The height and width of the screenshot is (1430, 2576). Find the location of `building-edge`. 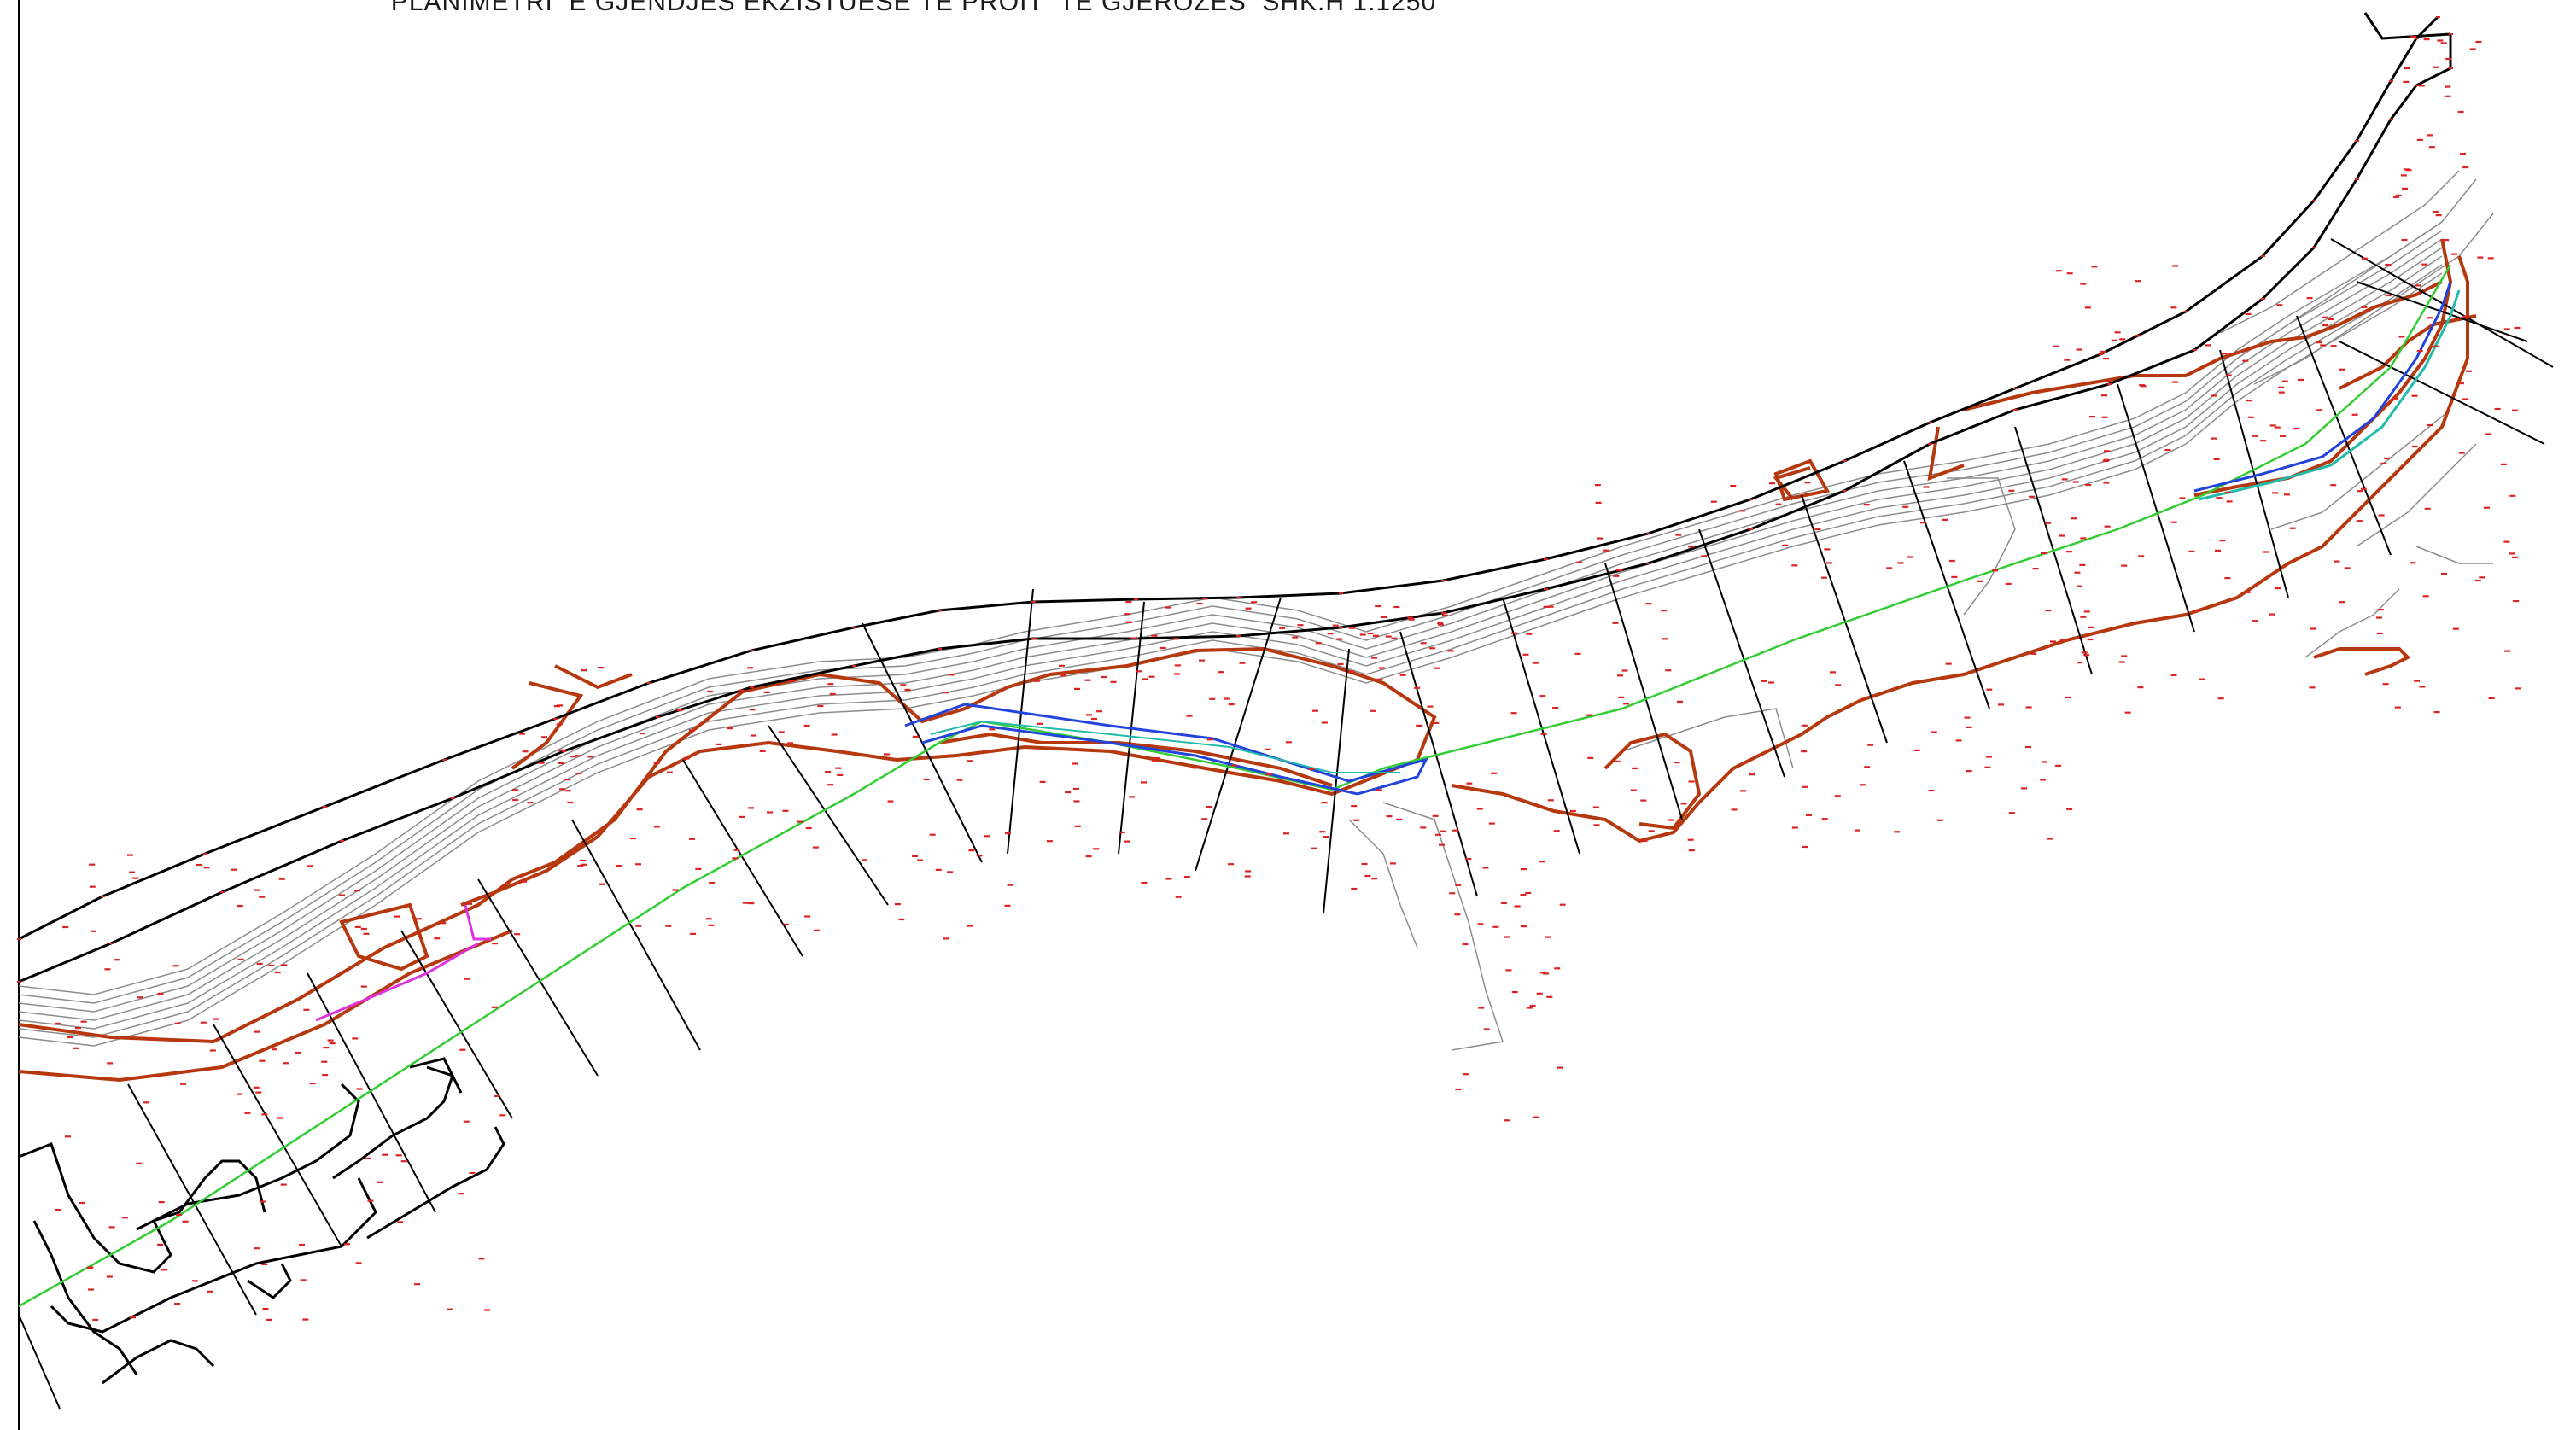

building-edge is located at coordinates (142, 1208).